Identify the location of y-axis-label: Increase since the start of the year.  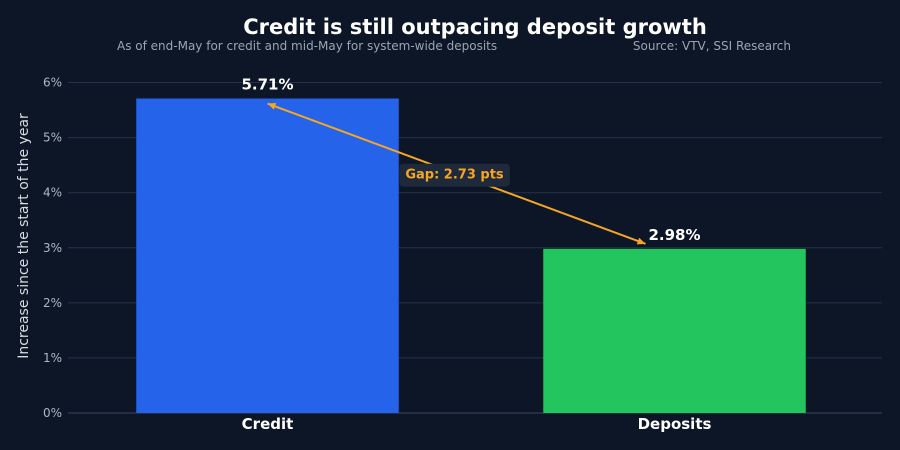
(24, 236).